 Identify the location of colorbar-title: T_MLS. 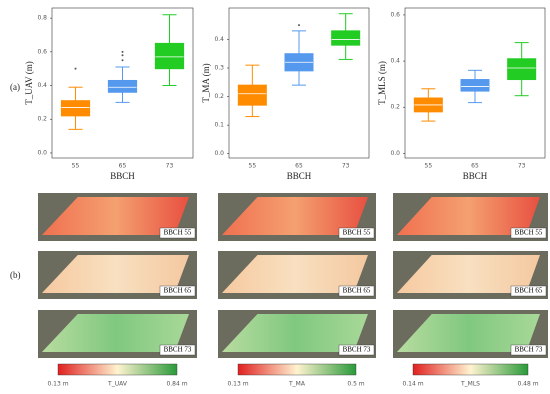
(470, 384).